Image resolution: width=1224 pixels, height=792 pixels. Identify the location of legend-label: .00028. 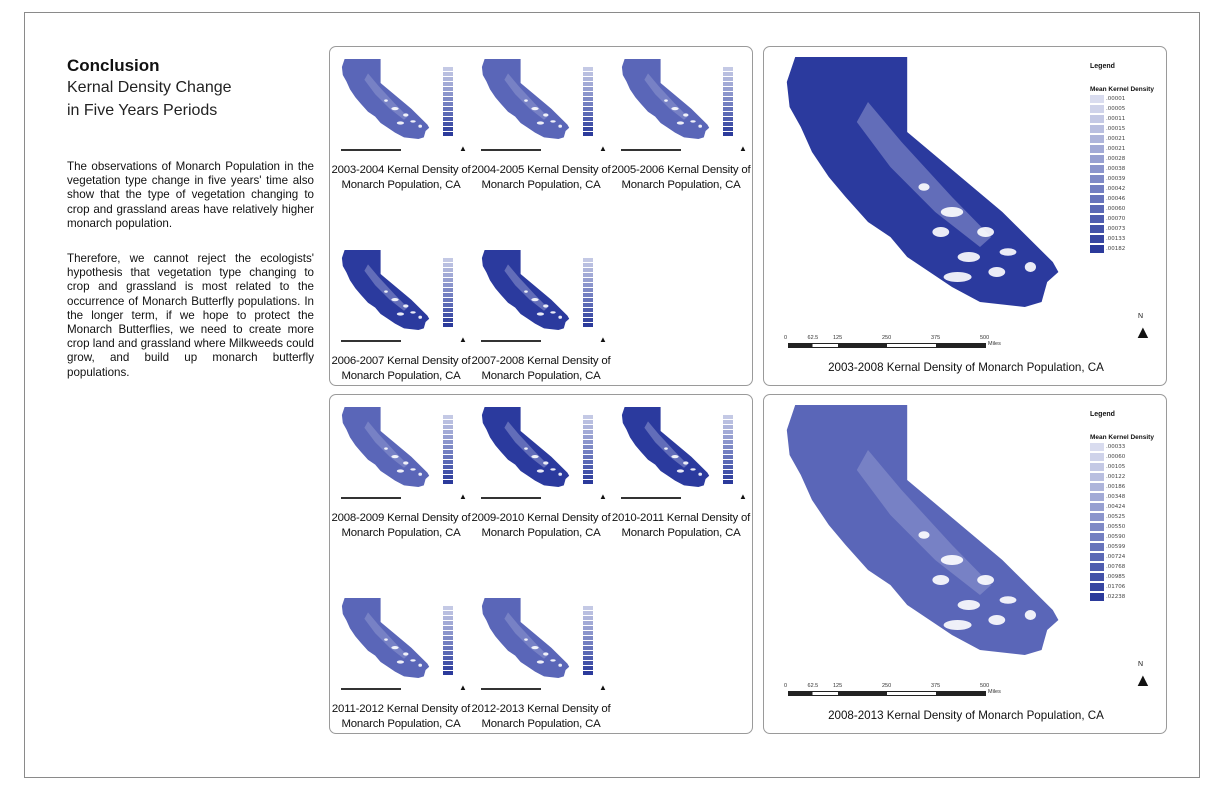
(1116, 159).